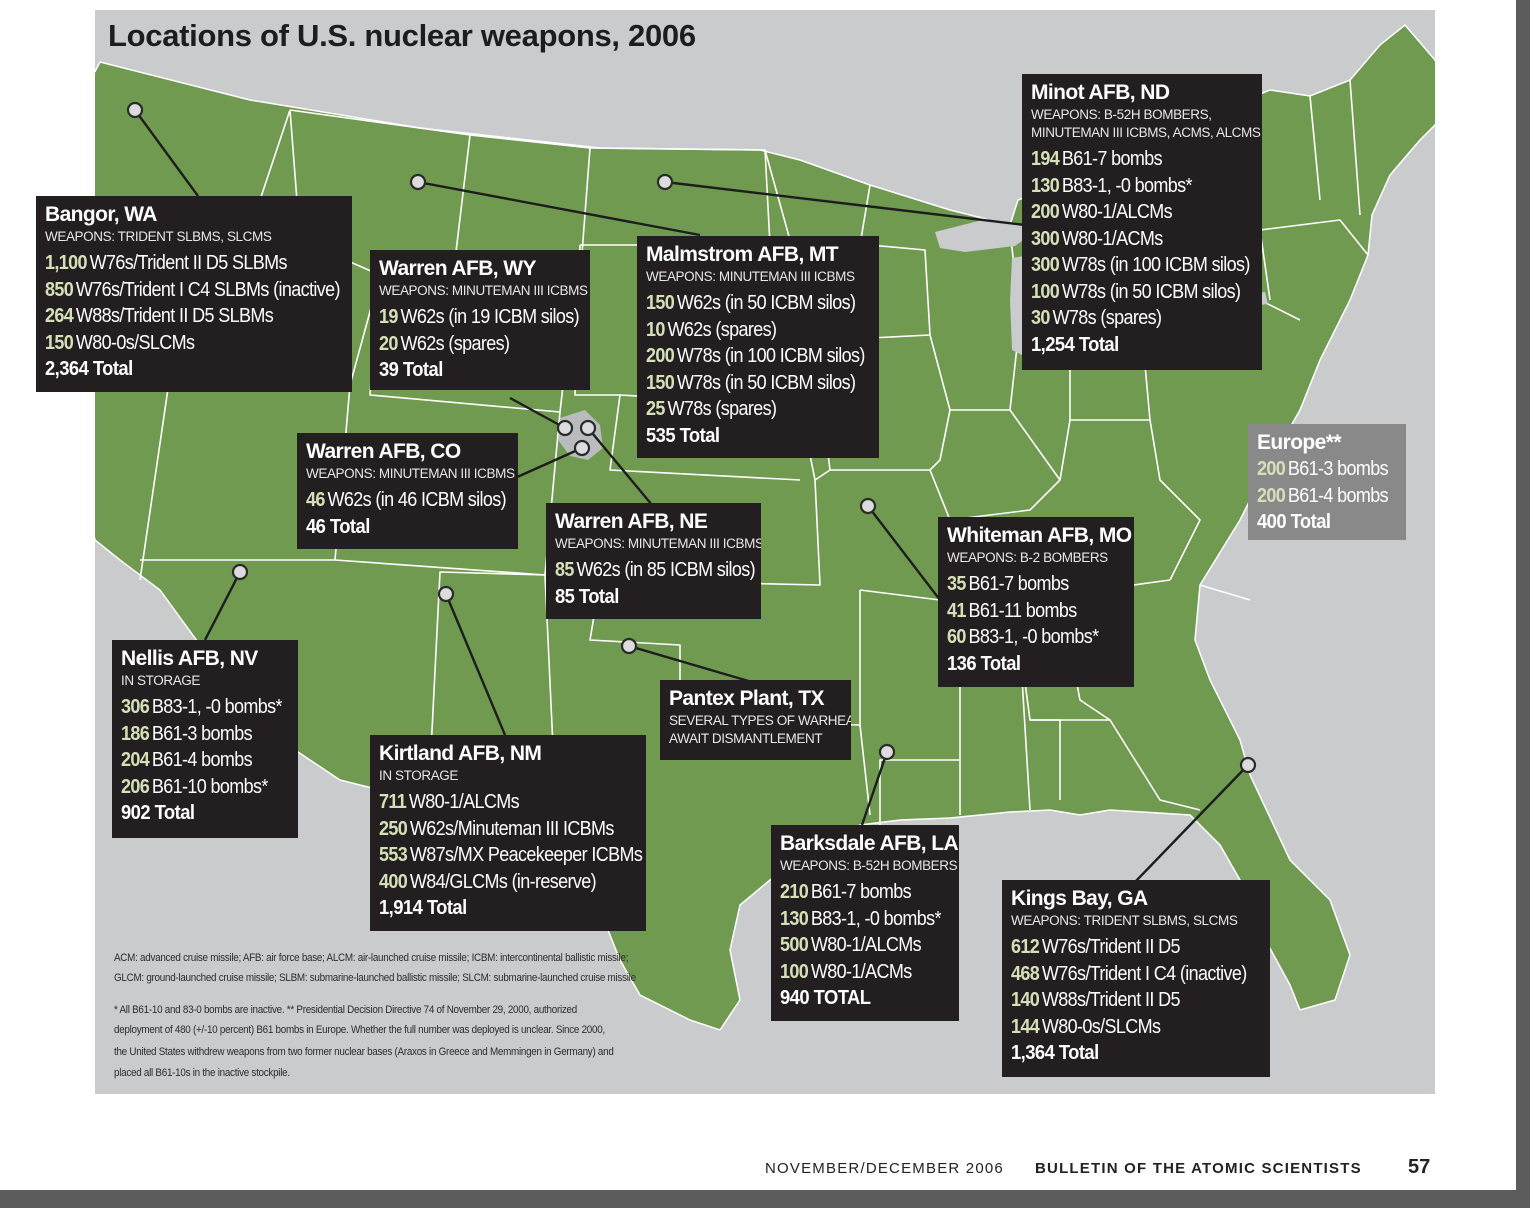 The height and width of the screenshot is (1208, 1530). Describe the element at coordinates (240, 572) in the screenshot. I see `marker-nellis` at that location.